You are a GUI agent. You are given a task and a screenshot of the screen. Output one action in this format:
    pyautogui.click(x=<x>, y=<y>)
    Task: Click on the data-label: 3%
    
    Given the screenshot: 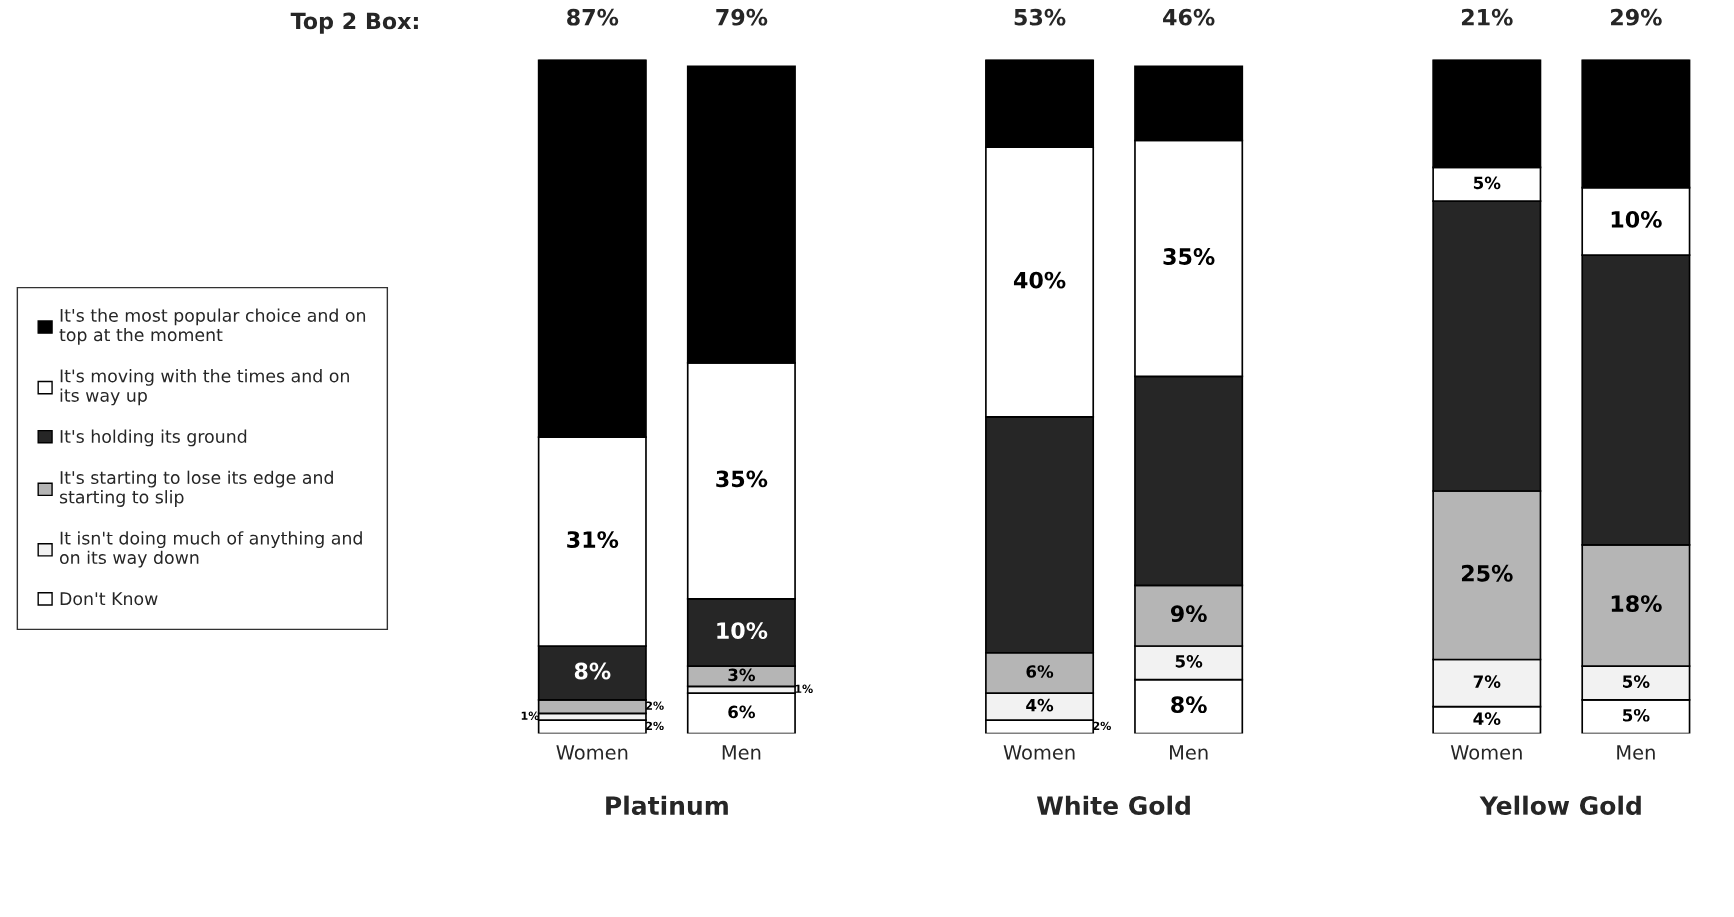 What is the action you would take?
    pyautogui.click(x=742, y=675)
    